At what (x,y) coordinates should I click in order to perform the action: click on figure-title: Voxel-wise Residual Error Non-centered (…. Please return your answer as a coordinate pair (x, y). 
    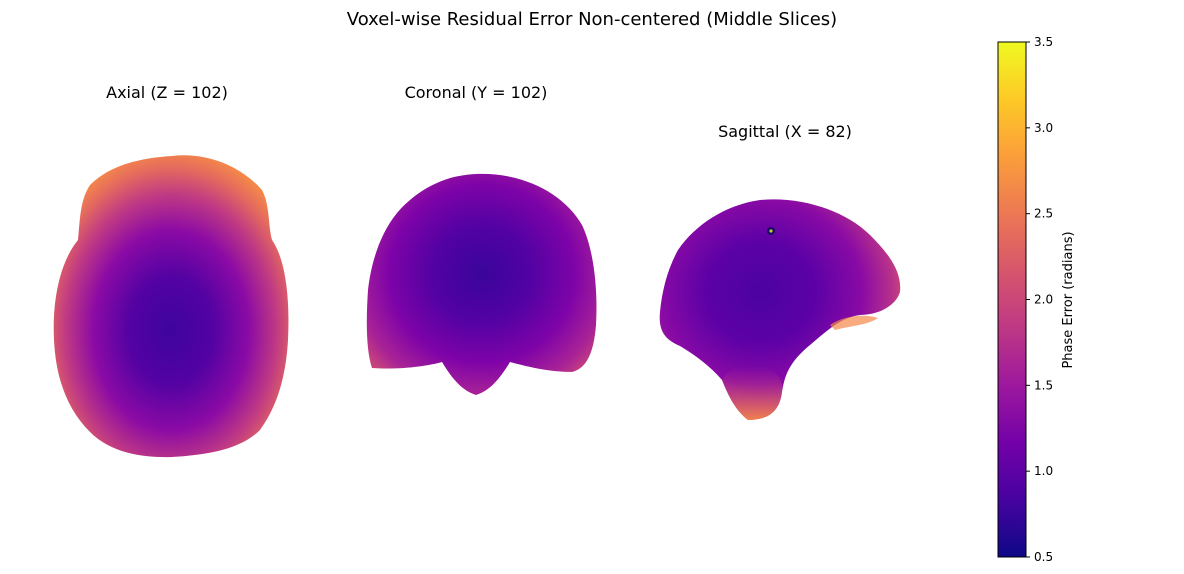
    Looking at the image, I should click on (592, 19).